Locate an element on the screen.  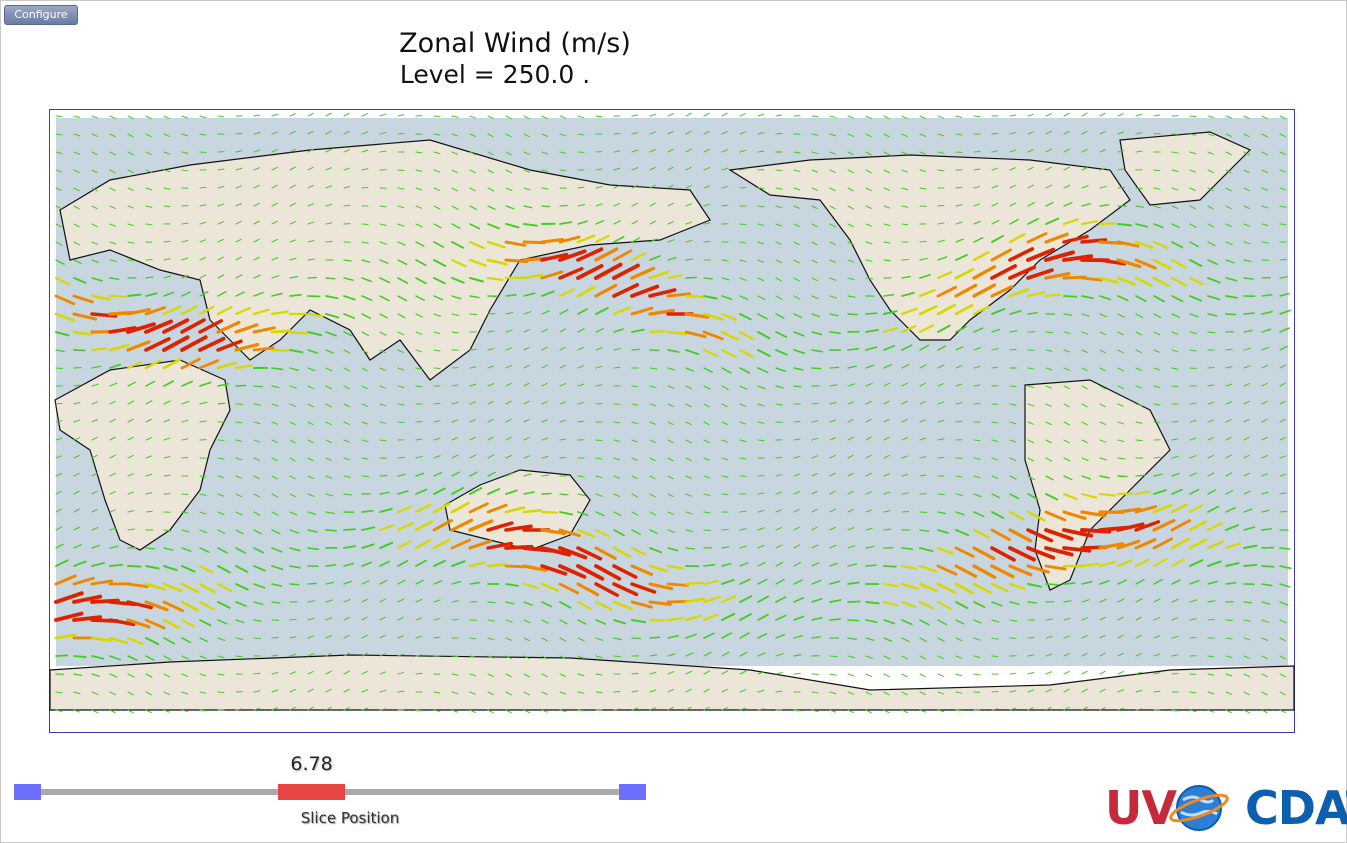
slider-min-handle is located at coordinates (27, 792).